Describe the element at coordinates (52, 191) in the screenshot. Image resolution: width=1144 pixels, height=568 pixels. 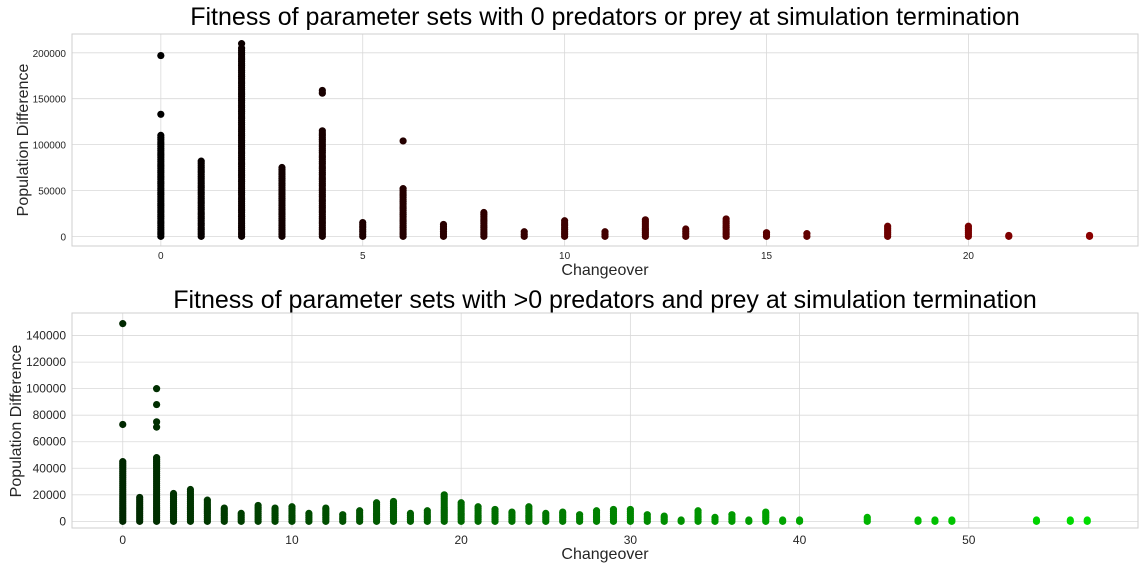
I see `y-tick-label: 50000` at that location.